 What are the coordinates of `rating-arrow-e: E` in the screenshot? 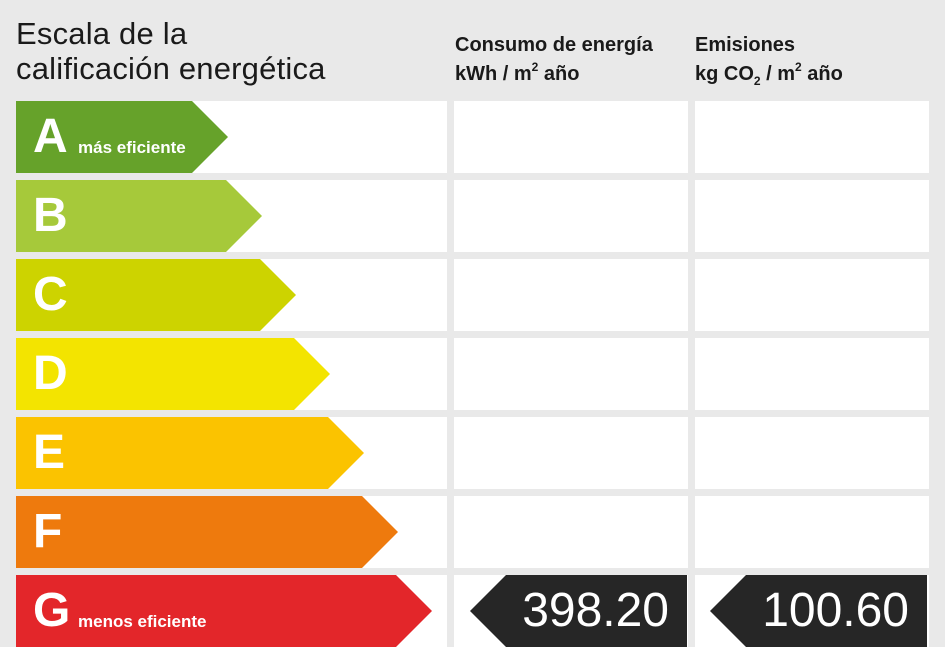 It's located at (190, 453).